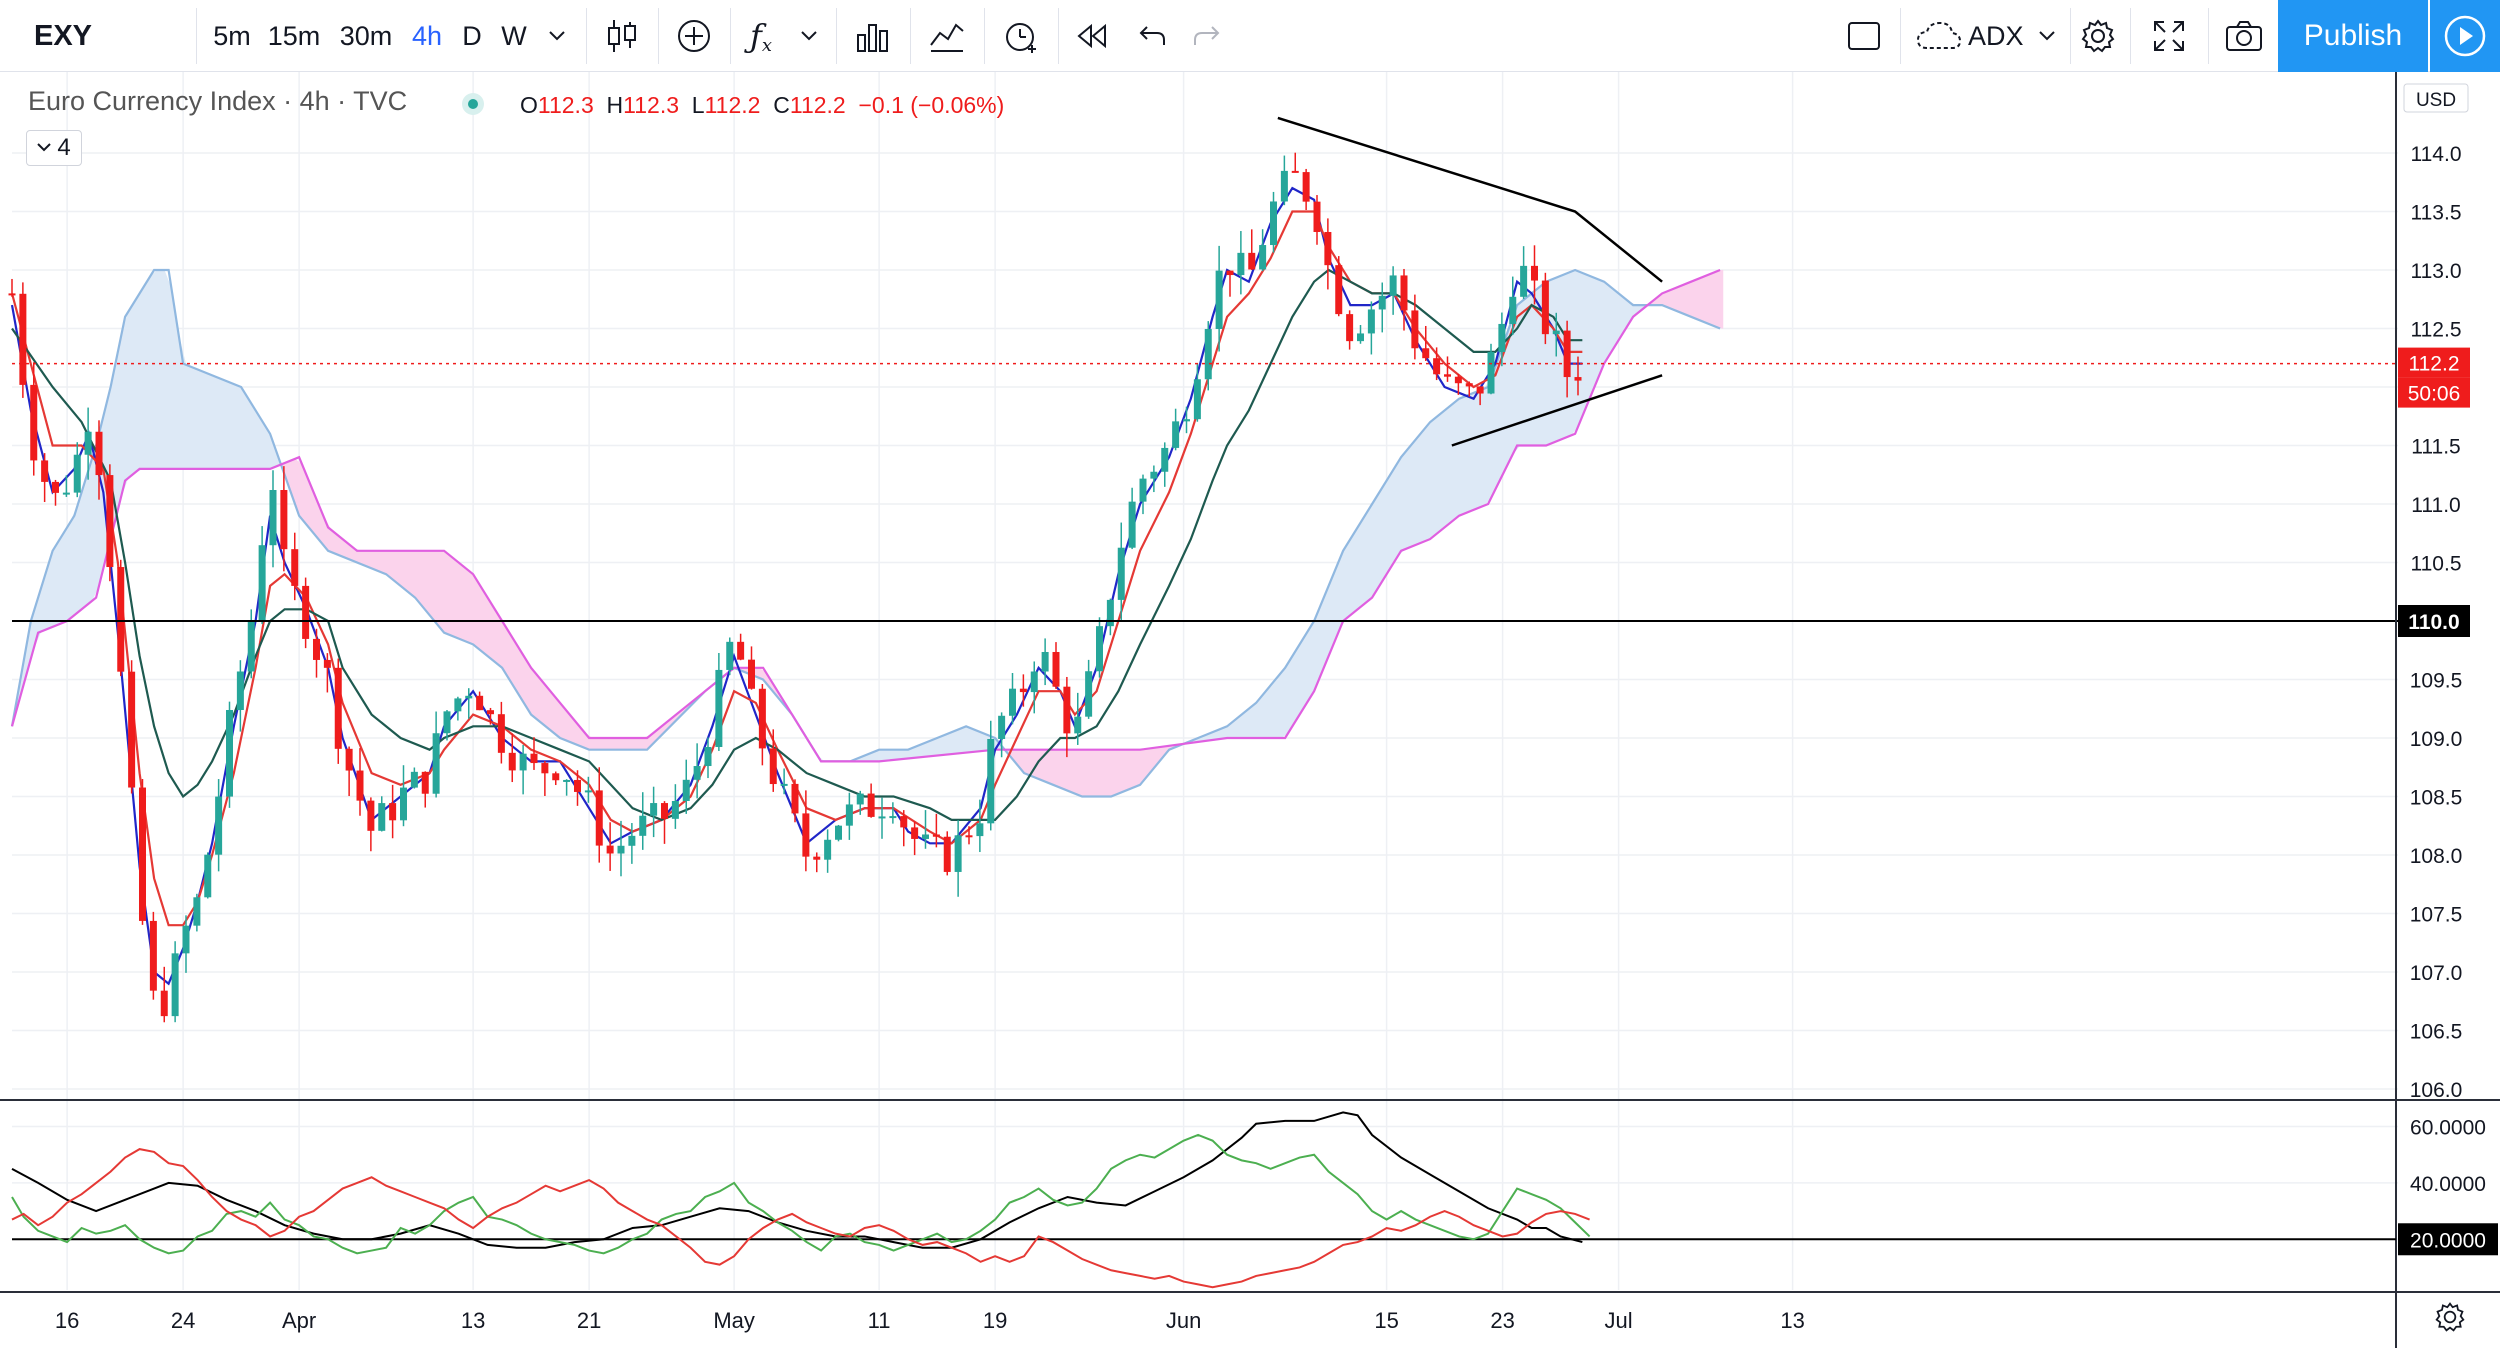 This screenshot has height=1348, width=2500. What do you see at coordinates (472, 35) in the screenshot?
I see `interval-d: D` at bounding box center [472, 35].